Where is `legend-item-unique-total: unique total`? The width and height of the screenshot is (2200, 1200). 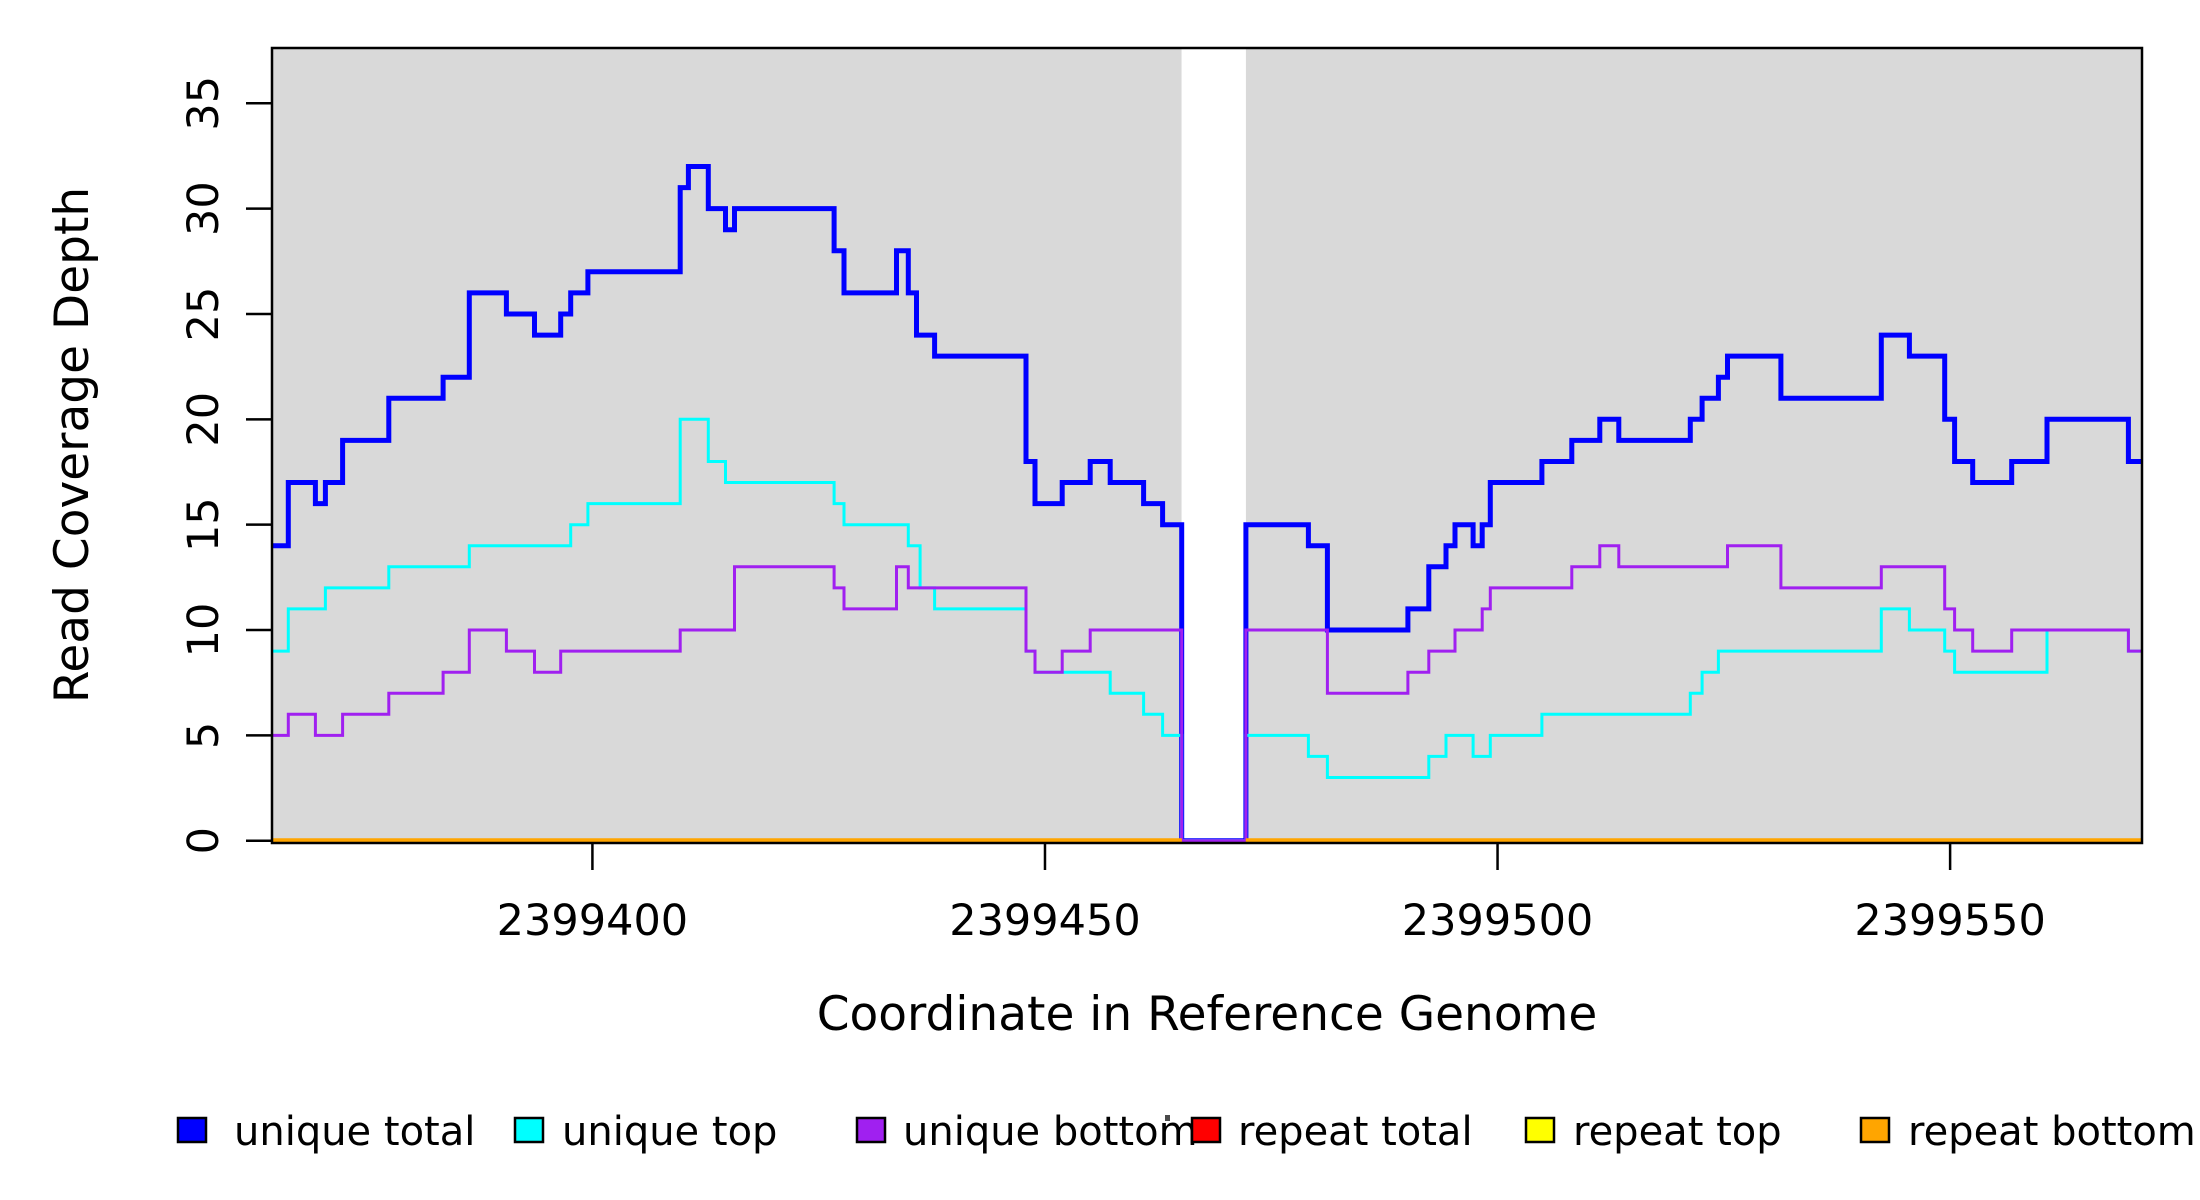
legend-item-unique-total: unique total is located at coordinates (325, 1132).